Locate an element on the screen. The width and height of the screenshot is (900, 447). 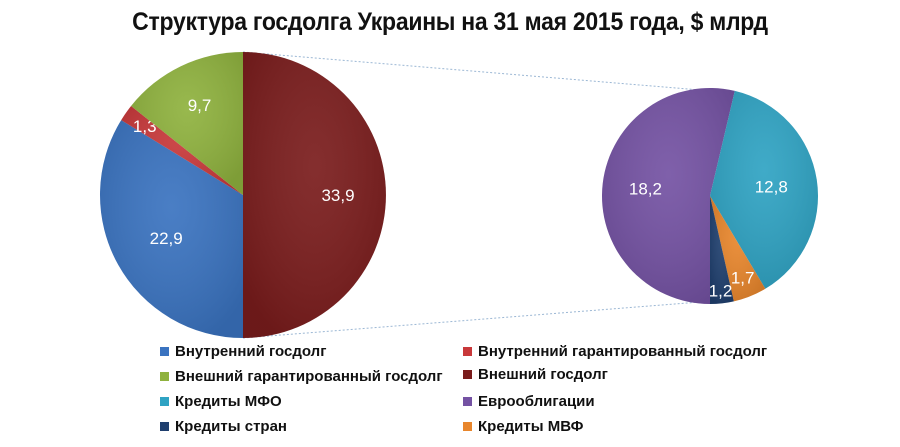
legend-item: Внешний госдолг is located at coordinates (535, 374).